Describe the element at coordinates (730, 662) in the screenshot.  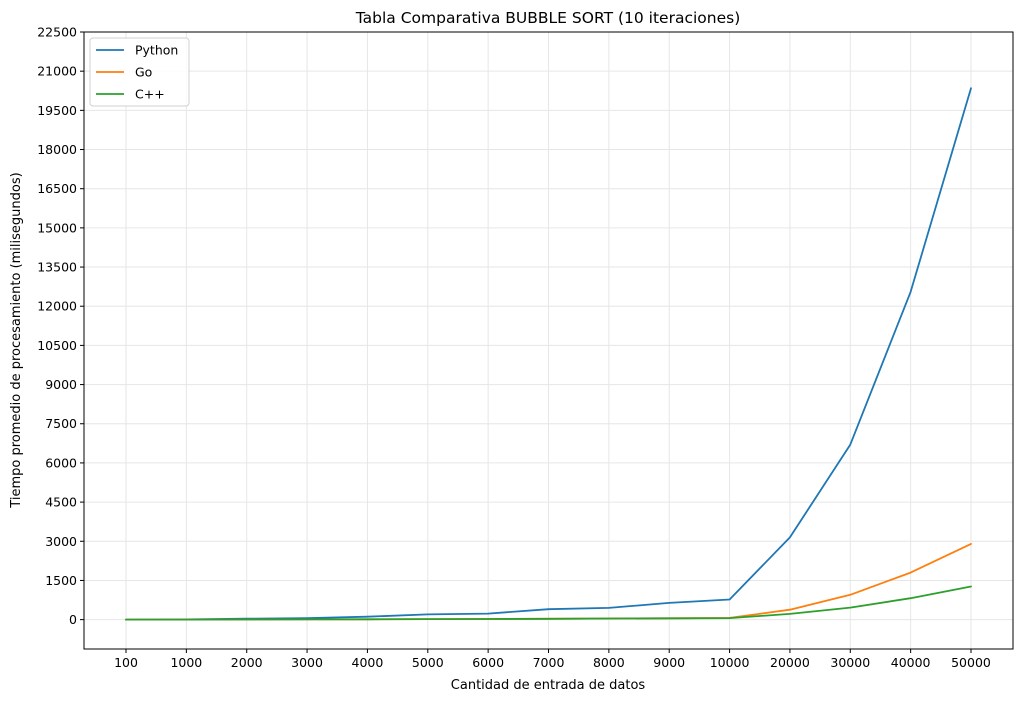
I see `x-tick-label: 10000` at that location.